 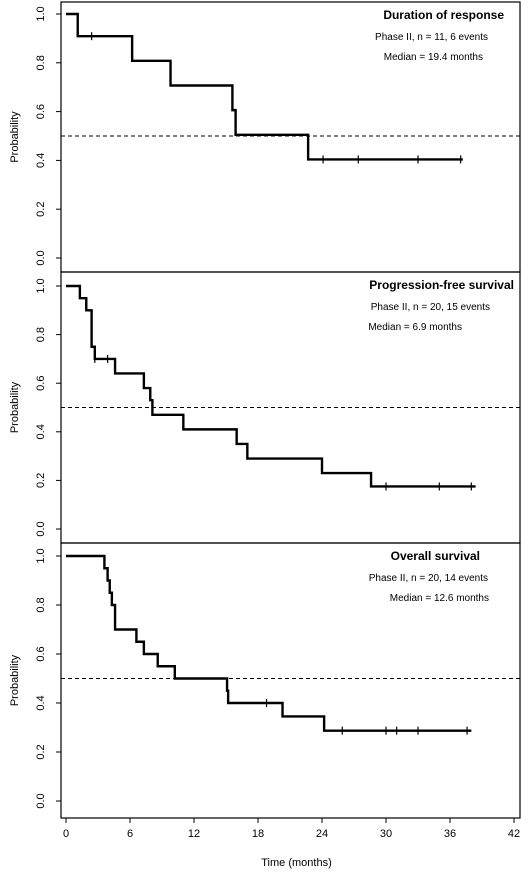 I want to click on panel-title: Overall survival, so click(x=435, y=556).